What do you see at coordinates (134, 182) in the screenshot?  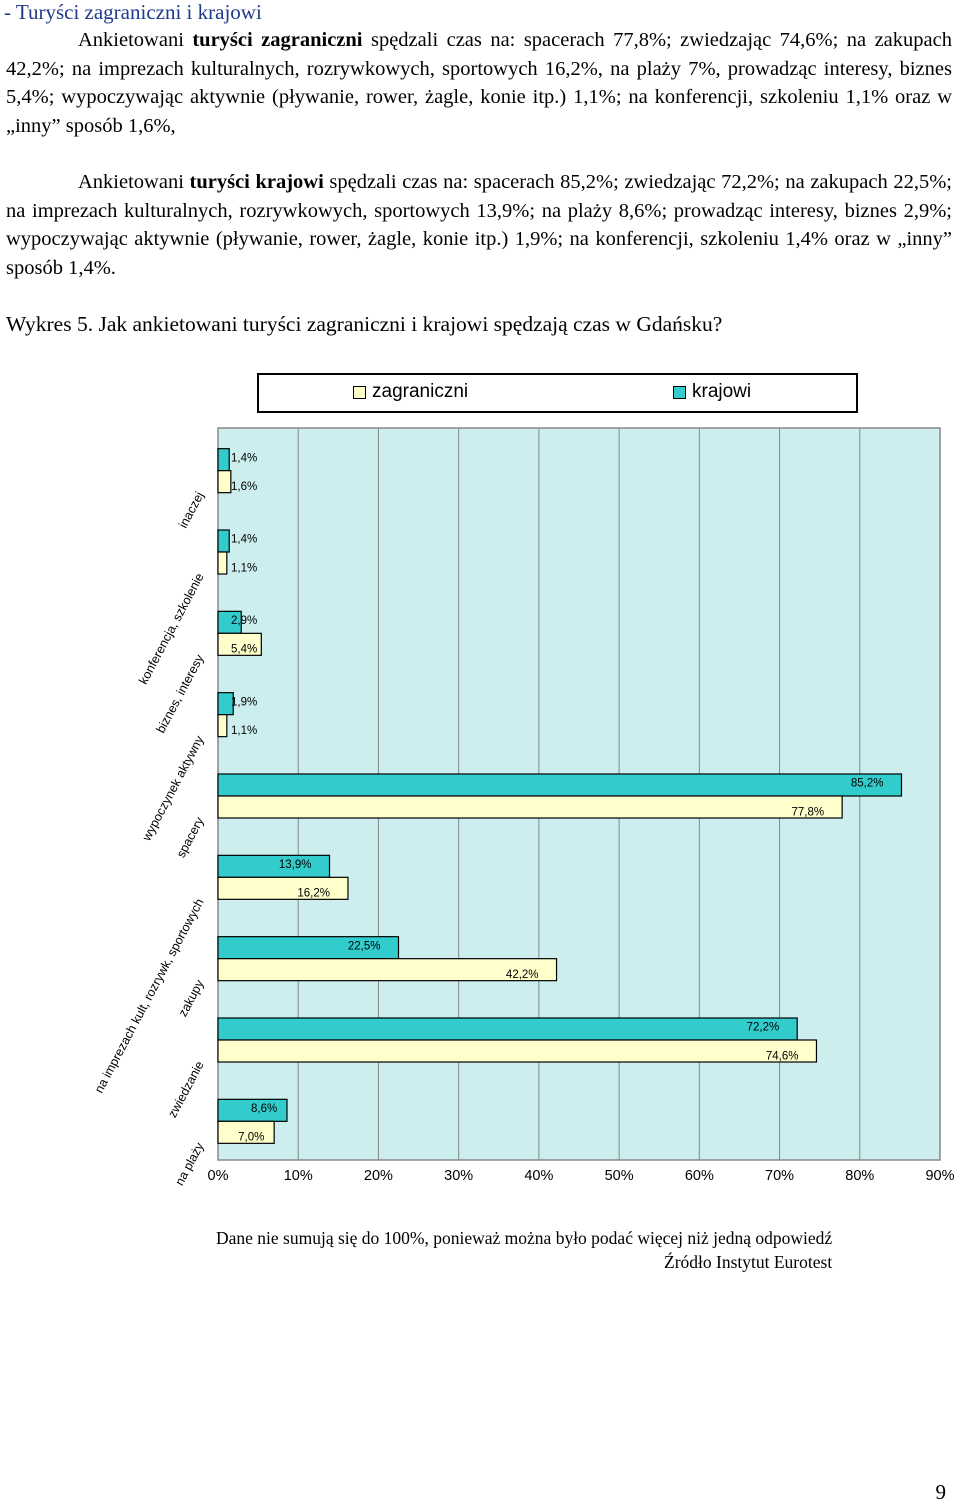 I see `paragraph-domestic-lead: Ankietowani` at bounding box center [134, 182].